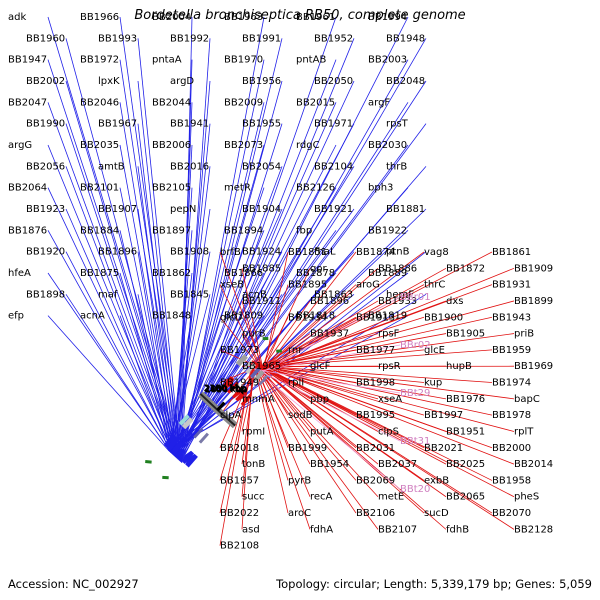  I want to click on gene-label: BB2126, so click(315, 188).